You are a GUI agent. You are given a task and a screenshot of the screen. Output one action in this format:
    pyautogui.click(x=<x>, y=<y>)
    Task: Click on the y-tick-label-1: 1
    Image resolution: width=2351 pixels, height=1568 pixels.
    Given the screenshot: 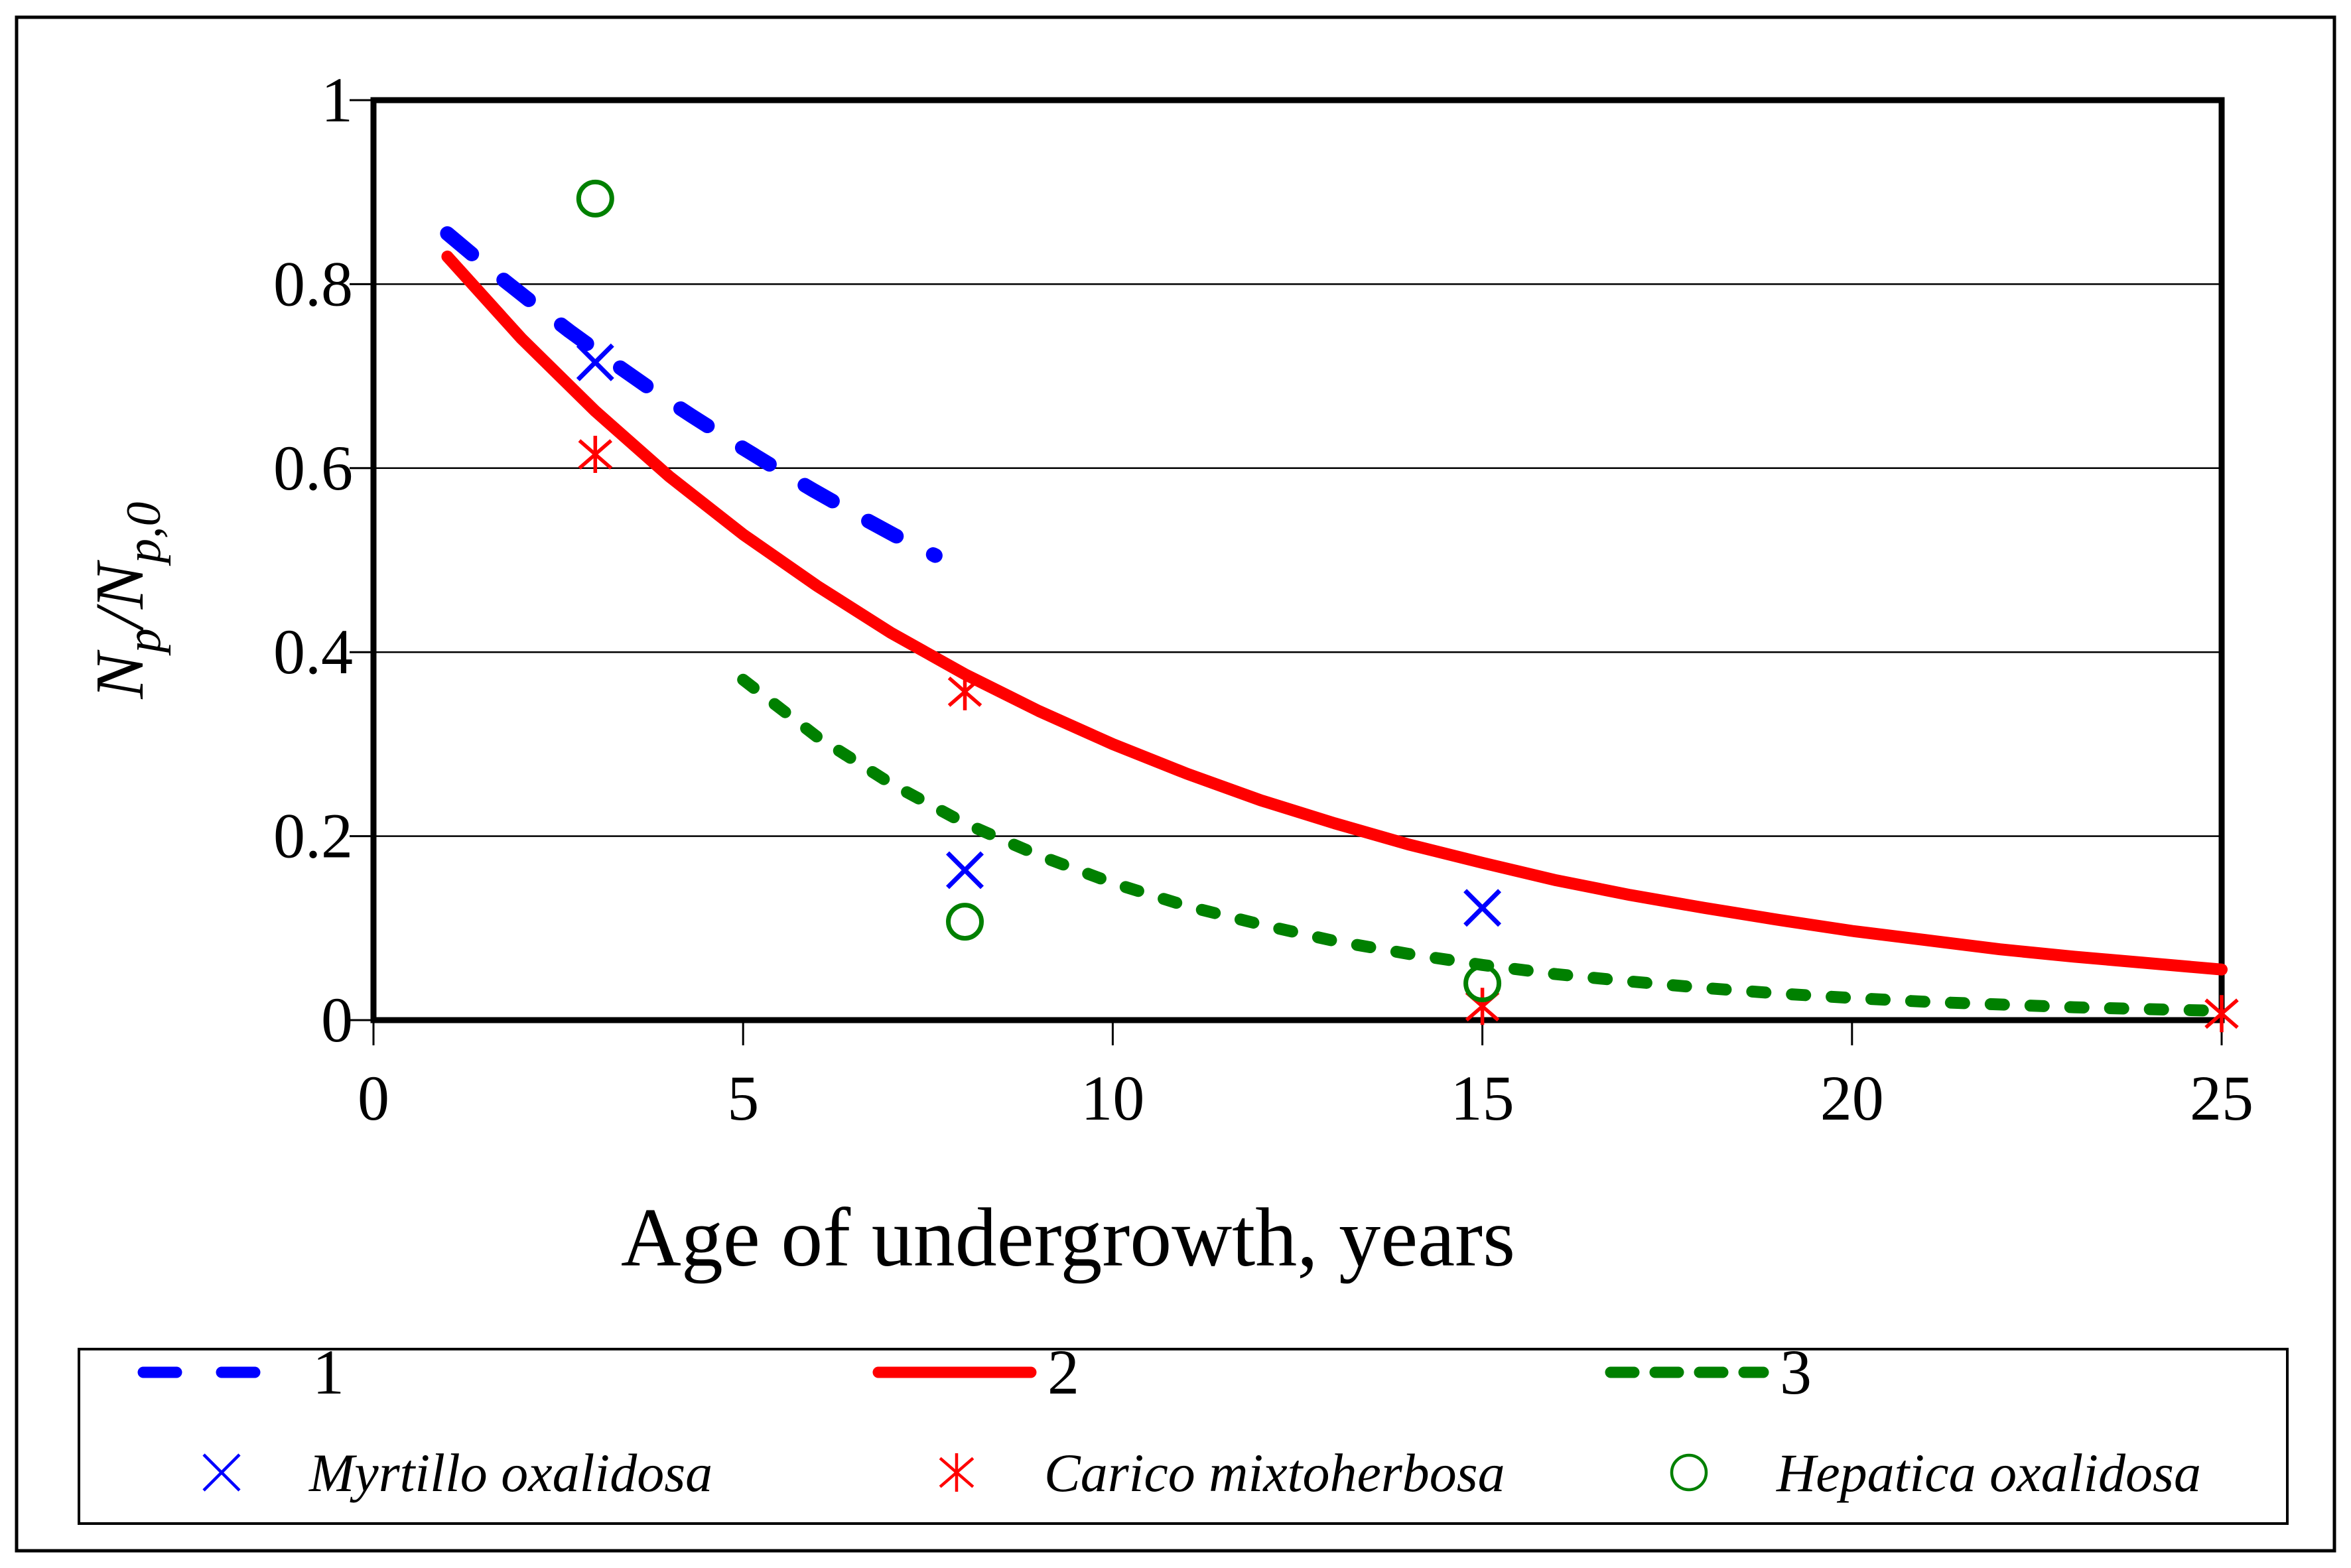 What is the action you would take?
    pyautogui.click(x=337, y=100)
    